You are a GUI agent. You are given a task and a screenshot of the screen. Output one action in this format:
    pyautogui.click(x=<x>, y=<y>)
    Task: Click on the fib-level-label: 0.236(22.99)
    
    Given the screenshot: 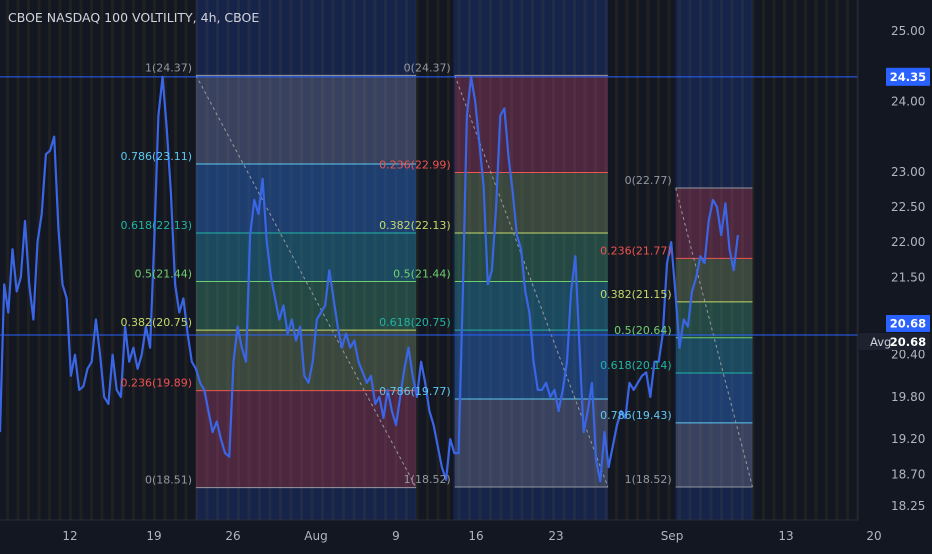 What is the action you would take?
    pyautogui.click(x=415, y=164)
    